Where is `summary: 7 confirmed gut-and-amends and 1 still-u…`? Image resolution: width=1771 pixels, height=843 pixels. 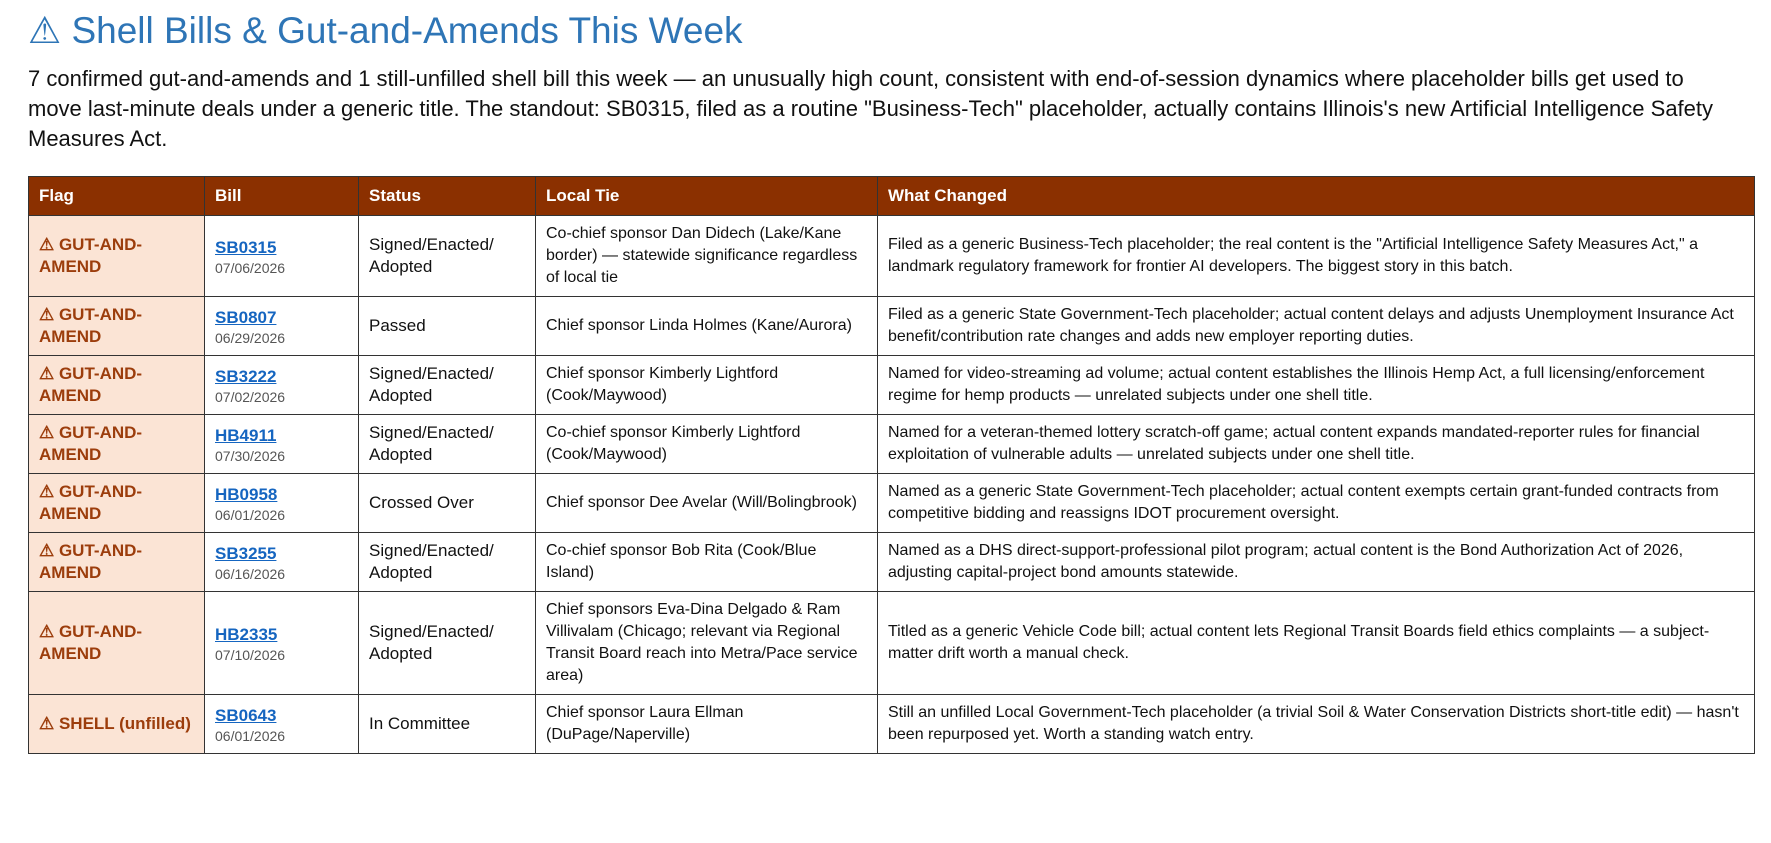
summary: 7 confirmed gut-and-amends and 1 still-u… is located at coordinates (871, 108).